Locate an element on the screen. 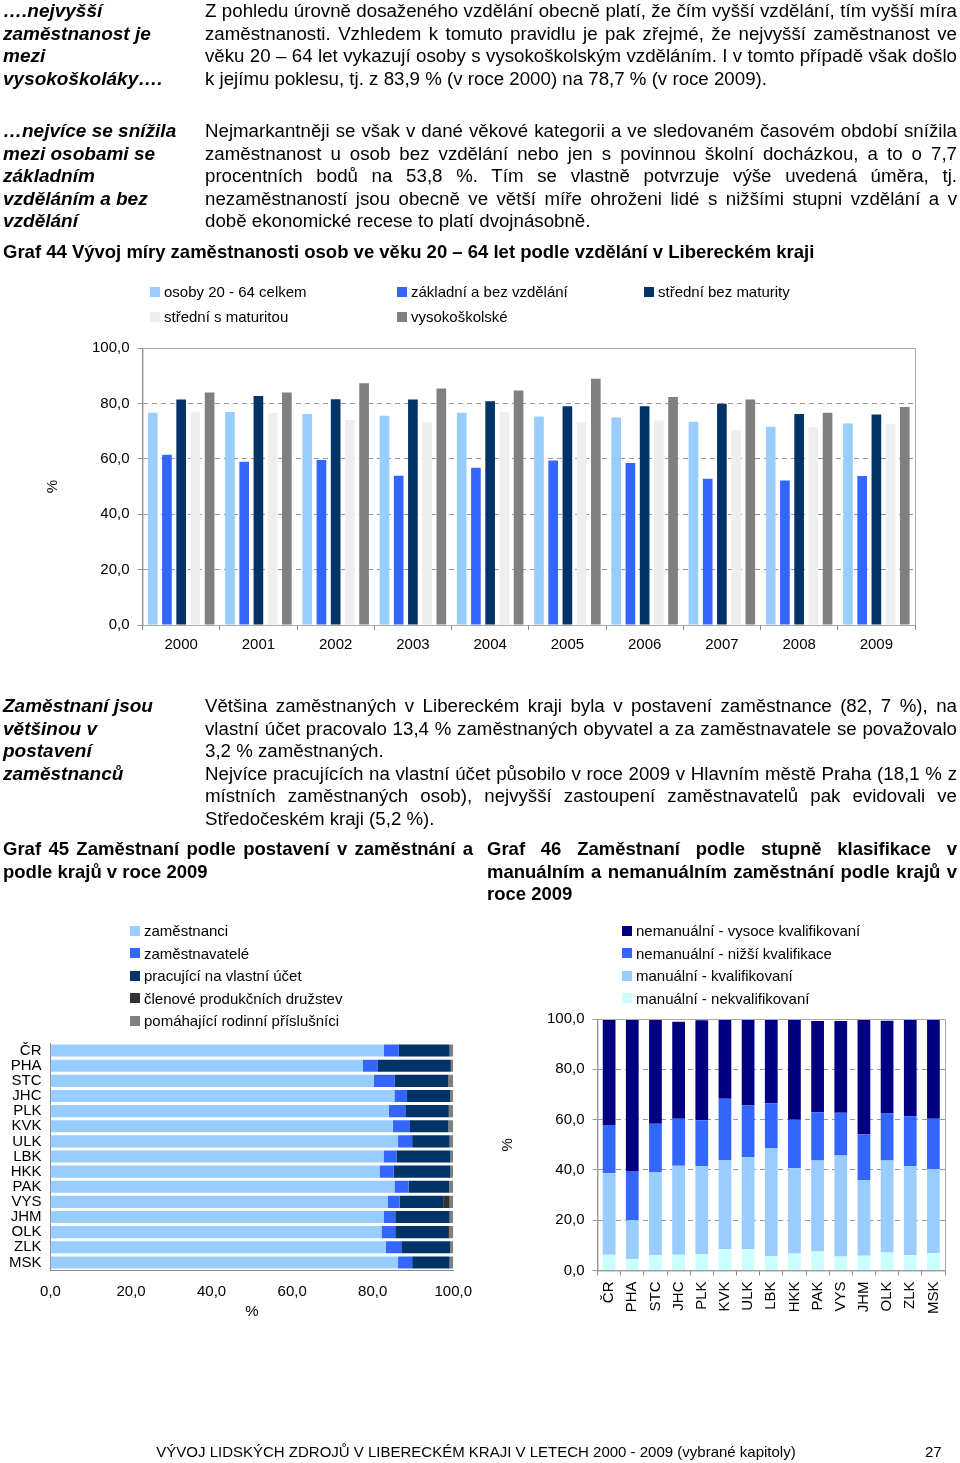 Image resolution: width=960 pixels, height=1463 pixels. x-tick-label: OLK is located at coordinates (886, 1296).